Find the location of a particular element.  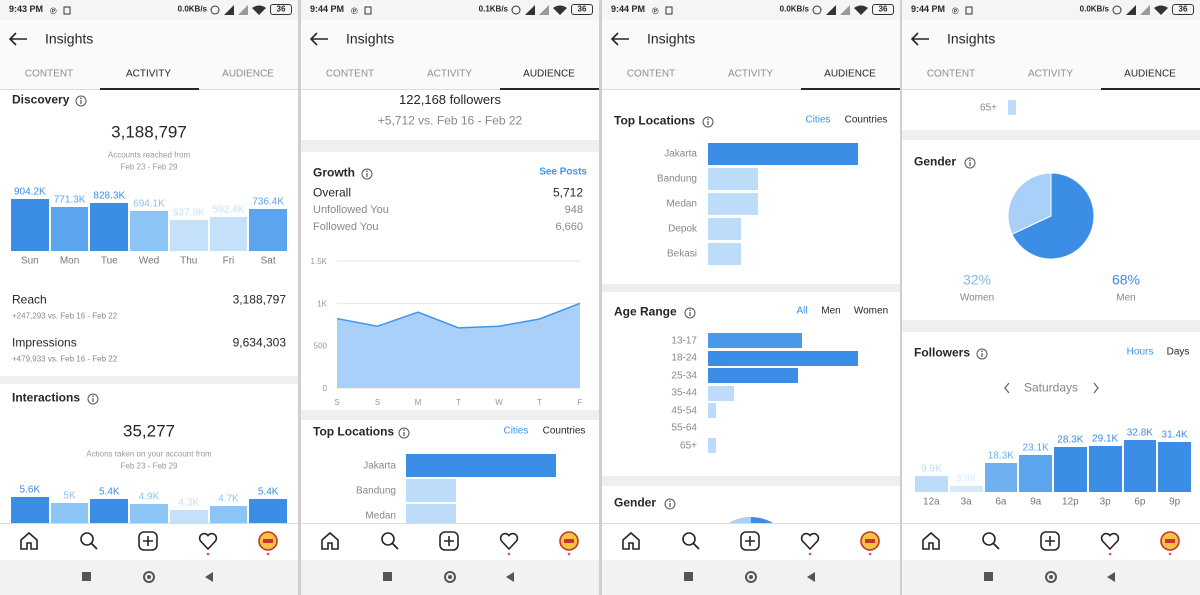

filter-option: Men is located at coordinates (831, 311).